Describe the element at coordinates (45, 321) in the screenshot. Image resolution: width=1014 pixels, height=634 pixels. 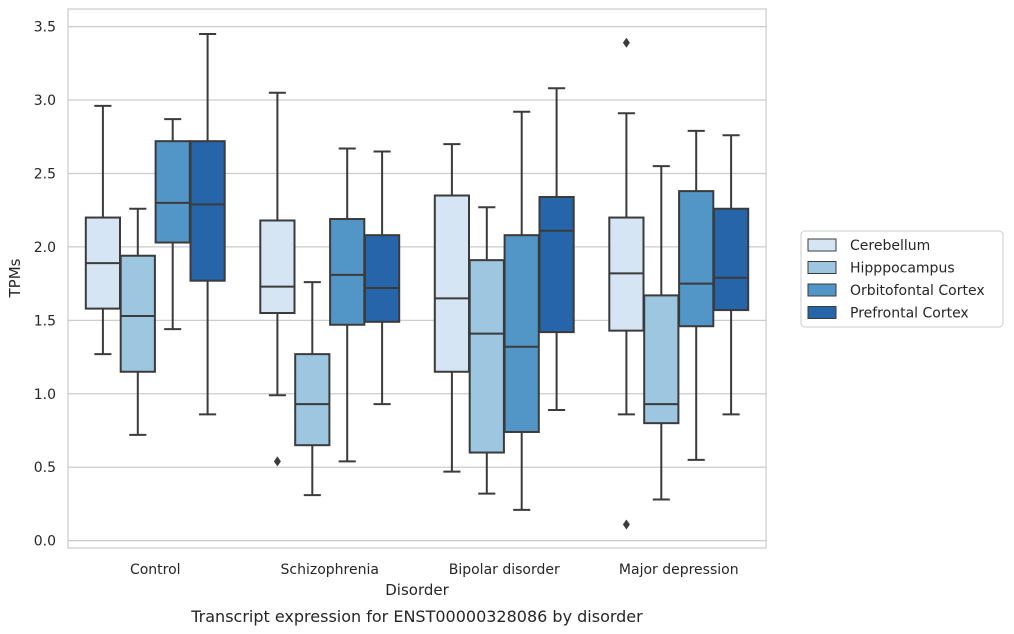
I see `y-tick-label: 1.5` at that location.